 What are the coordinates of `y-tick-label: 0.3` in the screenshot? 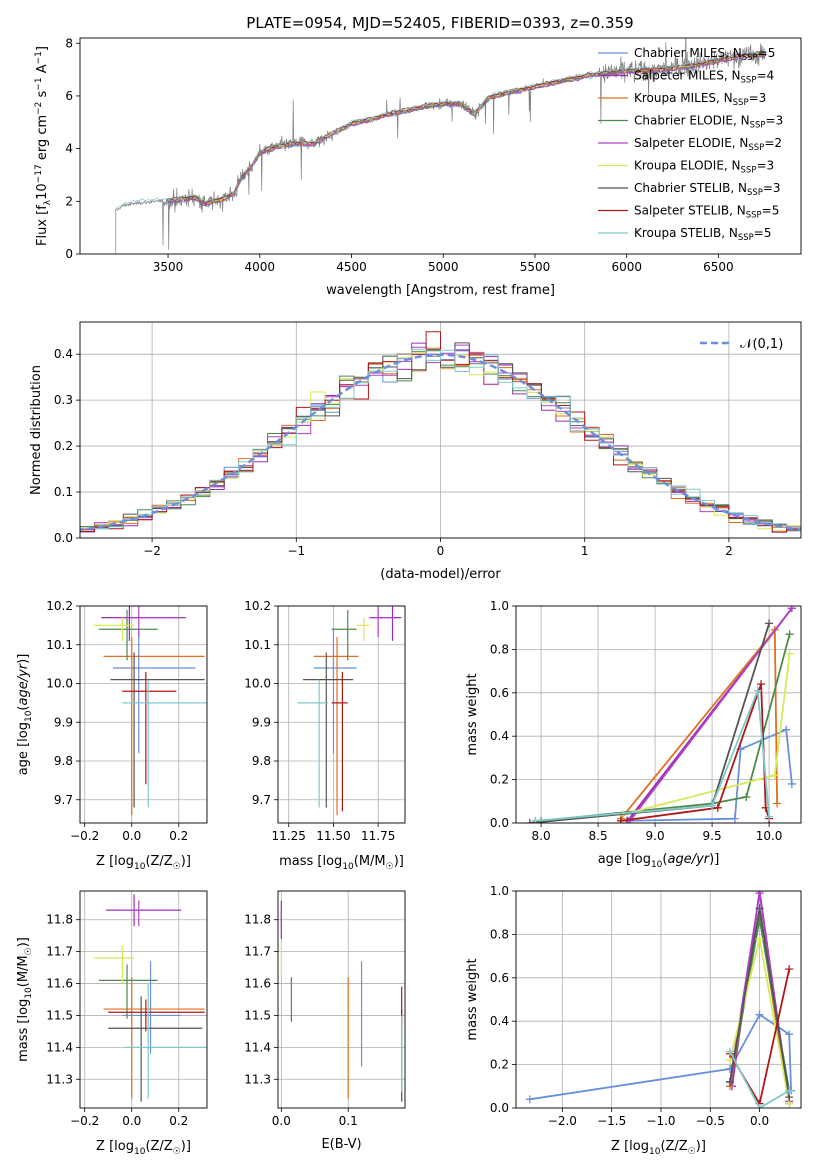 It's located at (63, 400).